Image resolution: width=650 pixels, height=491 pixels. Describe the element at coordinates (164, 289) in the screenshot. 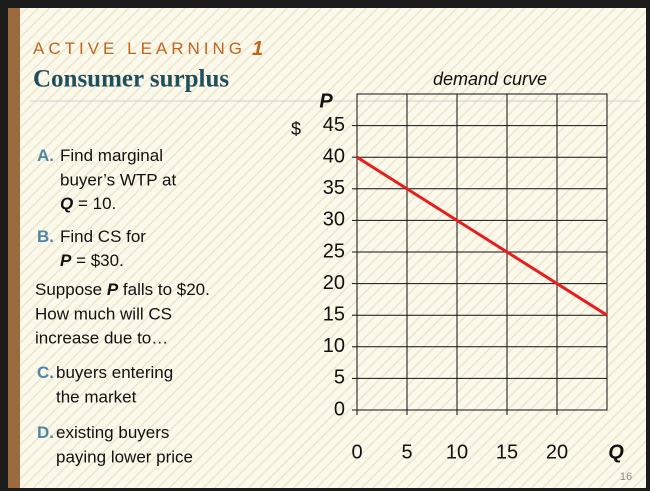

I see `text: falls to $20.` at that location.